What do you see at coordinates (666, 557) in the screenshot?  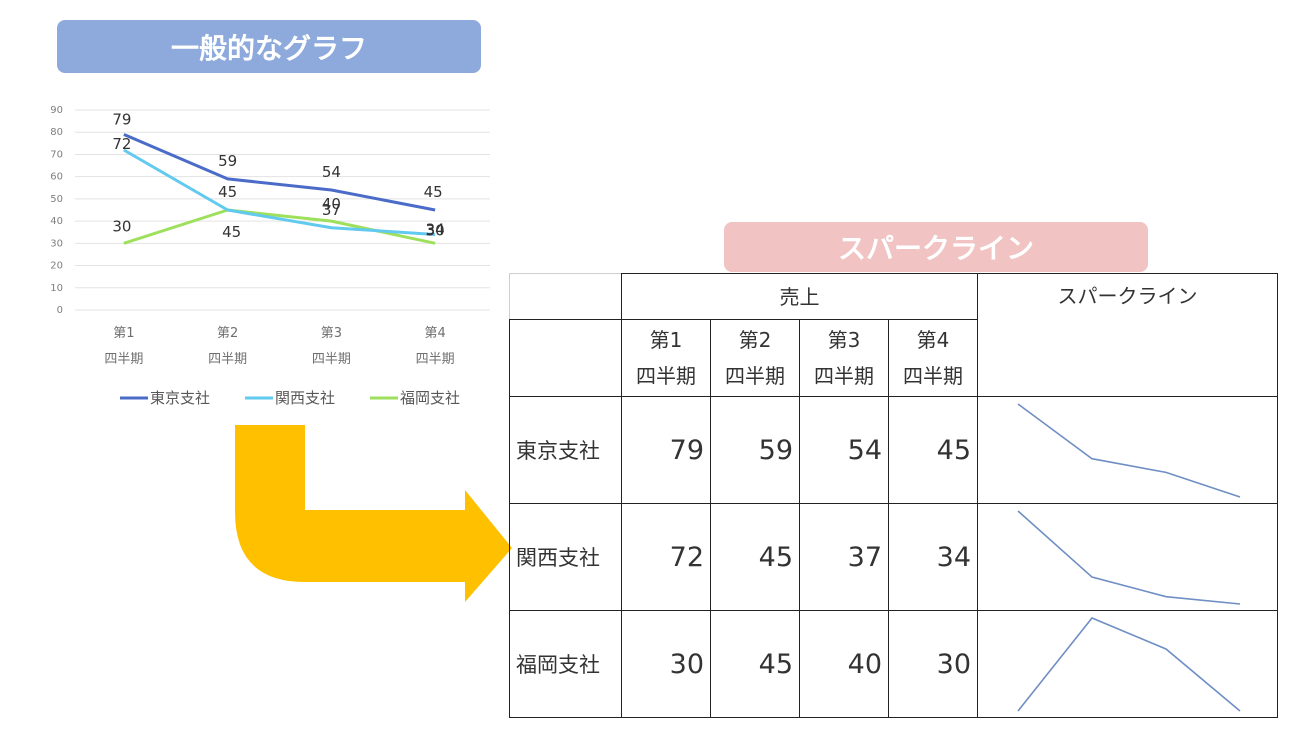 I see `sales-value: 72` at bounding box center [666, 557].